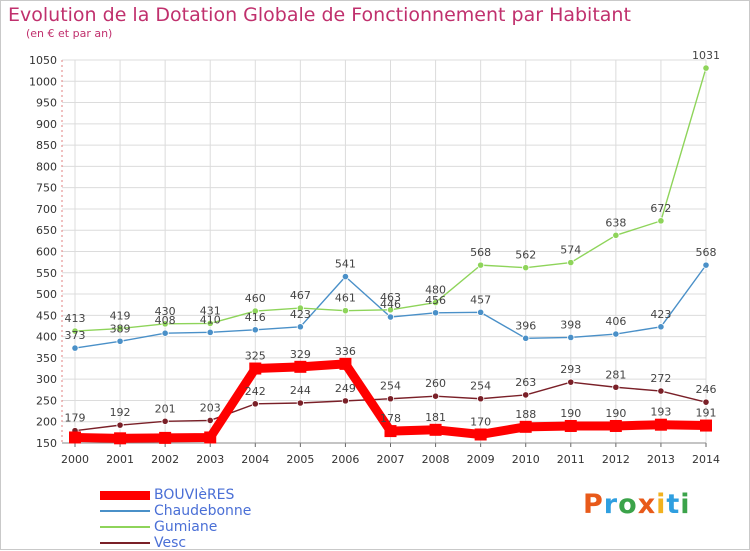 The image size is (750, 551). What do you see at coordinates (571, 459) in the screenshot?
I see `x-tick-label: 2011` at bounding box center [571, 459].